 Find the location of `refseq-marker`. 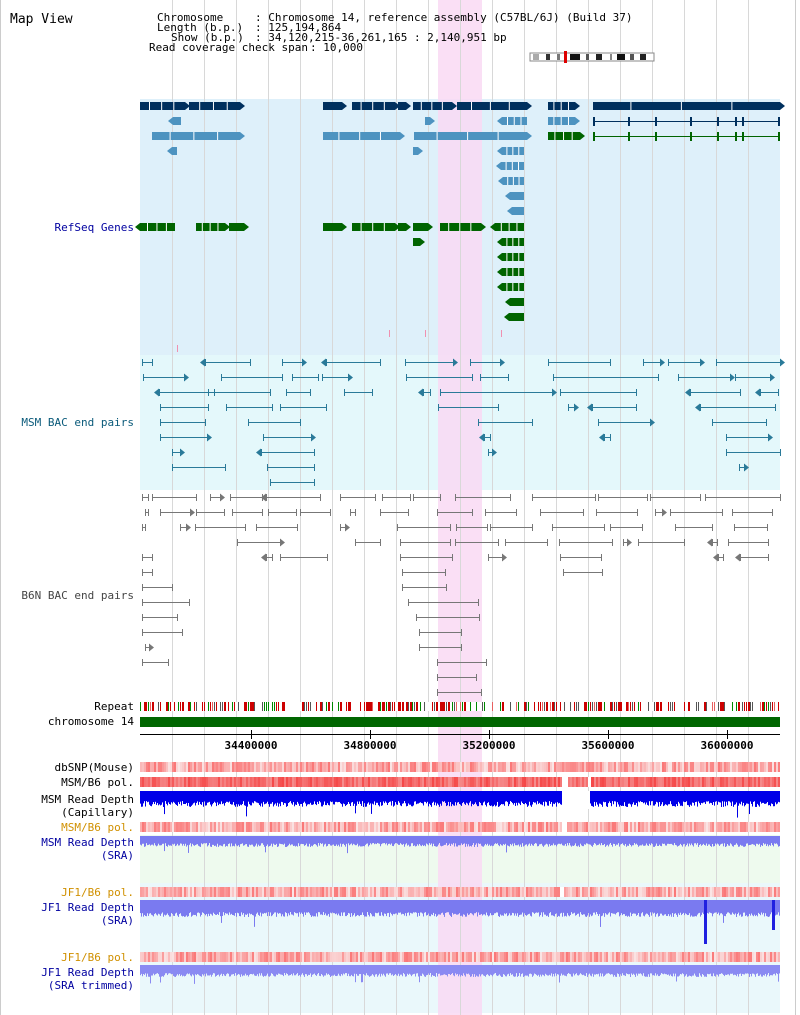

refseq-marker is located at coordinates (425, 333).